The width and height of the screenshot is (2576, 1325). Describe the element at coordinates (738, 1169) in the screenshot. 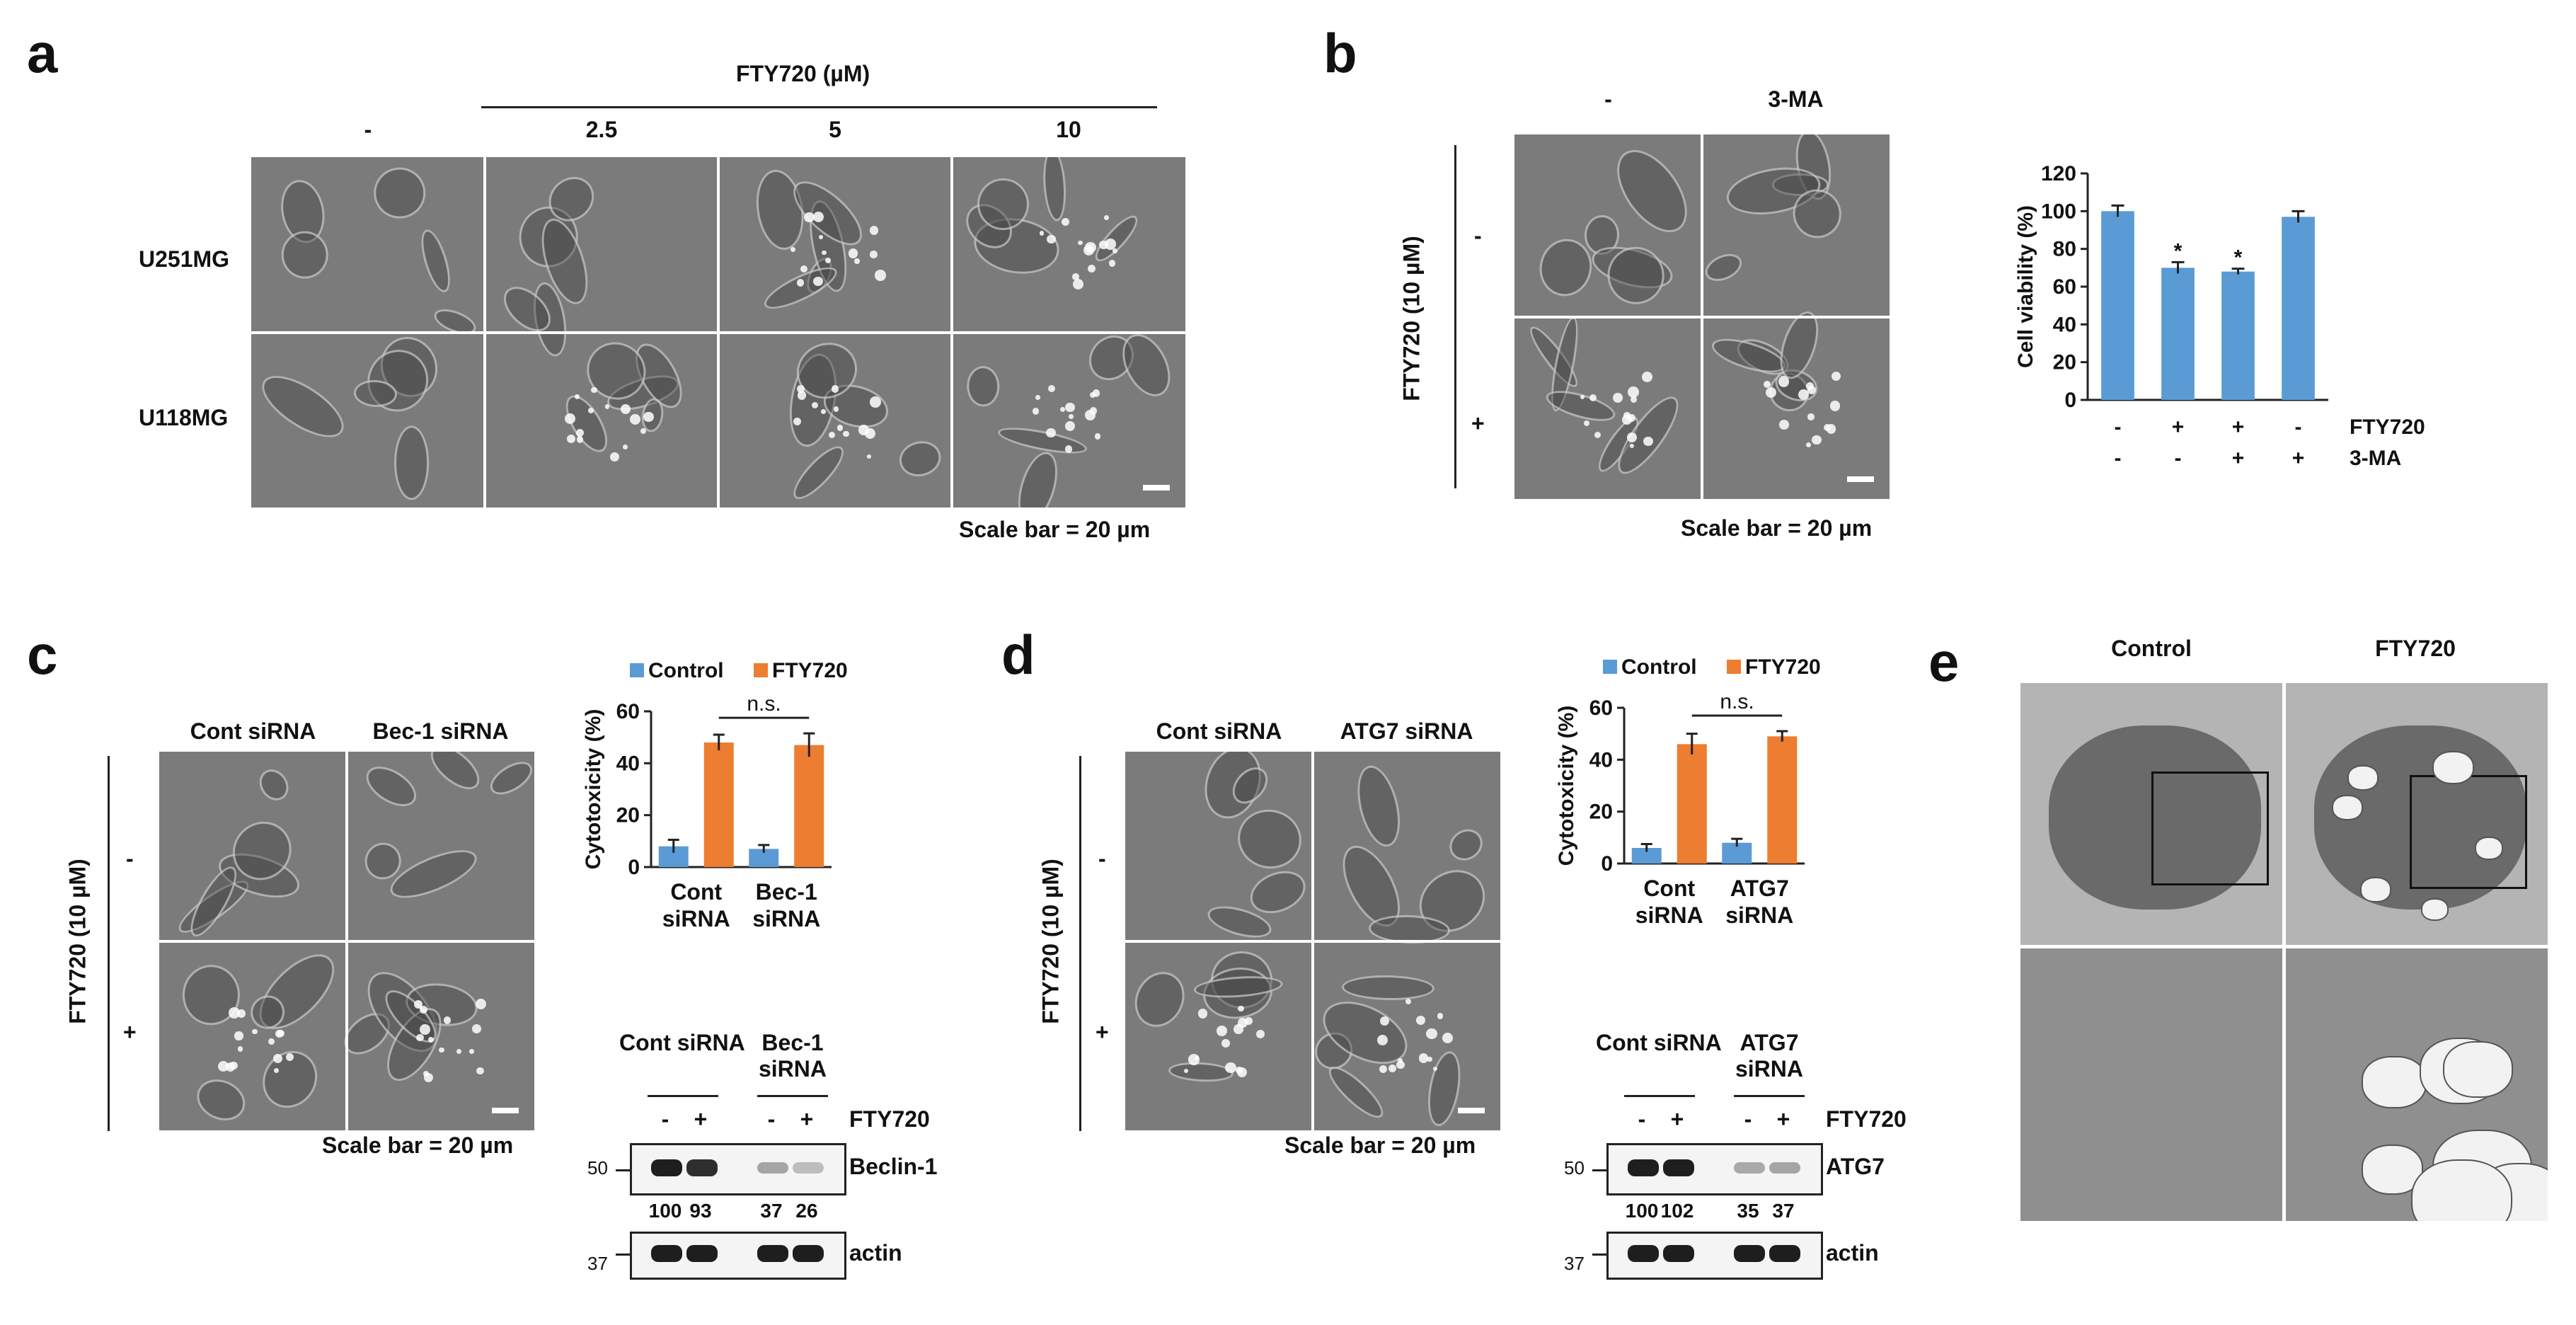

I see `blot-target-frame` at that location.